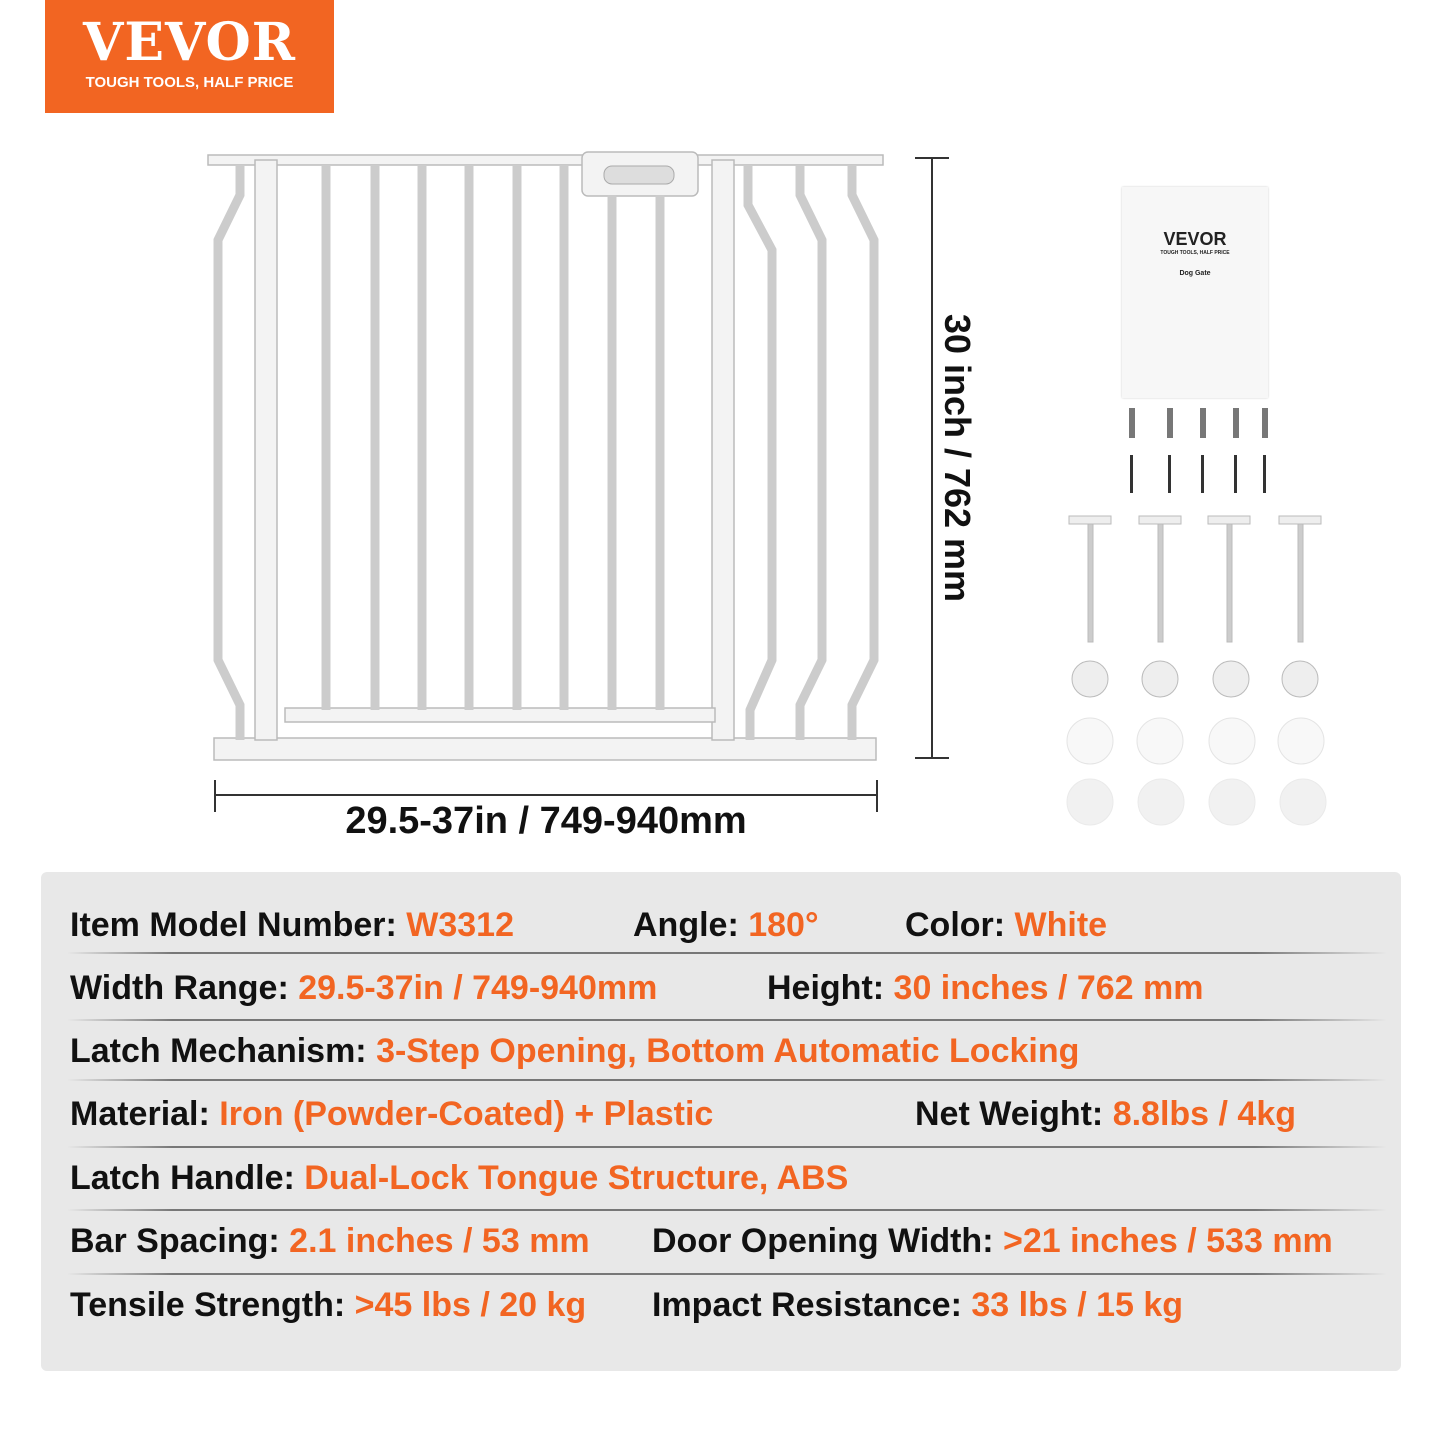 The image size is (1445, 1445). I want to click on spec-tensile-strength: Tensile Strength: >45 lbs / 20 kg, so click(328, 1305).